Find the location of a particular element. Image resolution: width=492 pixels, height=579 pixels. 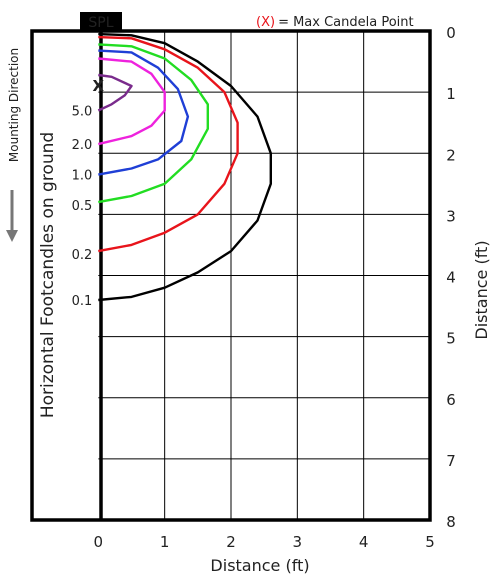

x-tick-label: 2 is located at coordinates (231, 542).